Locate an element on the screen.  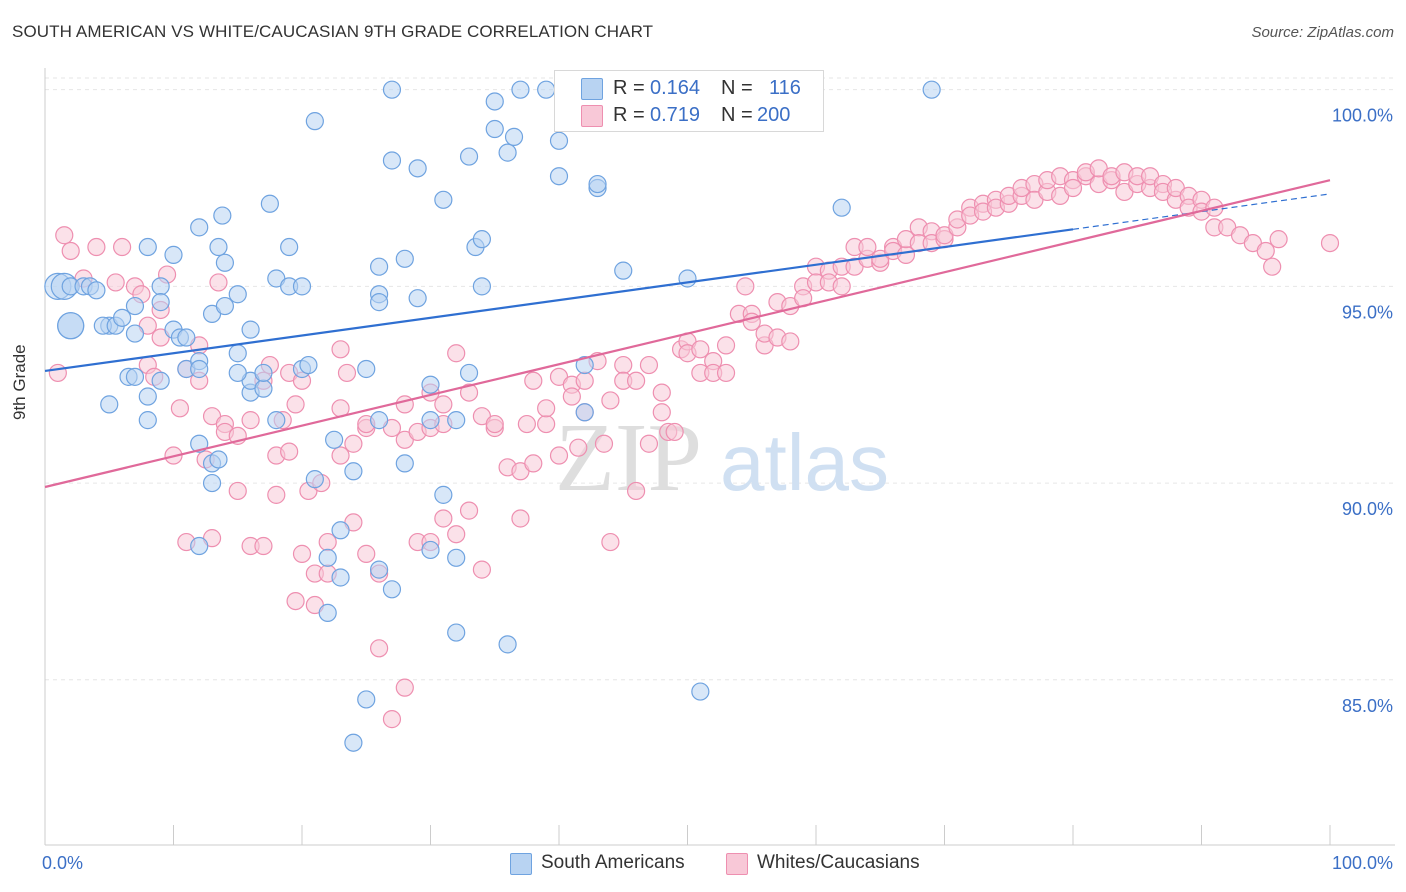
legend-swatch-south is located at coordinates (592, 89).